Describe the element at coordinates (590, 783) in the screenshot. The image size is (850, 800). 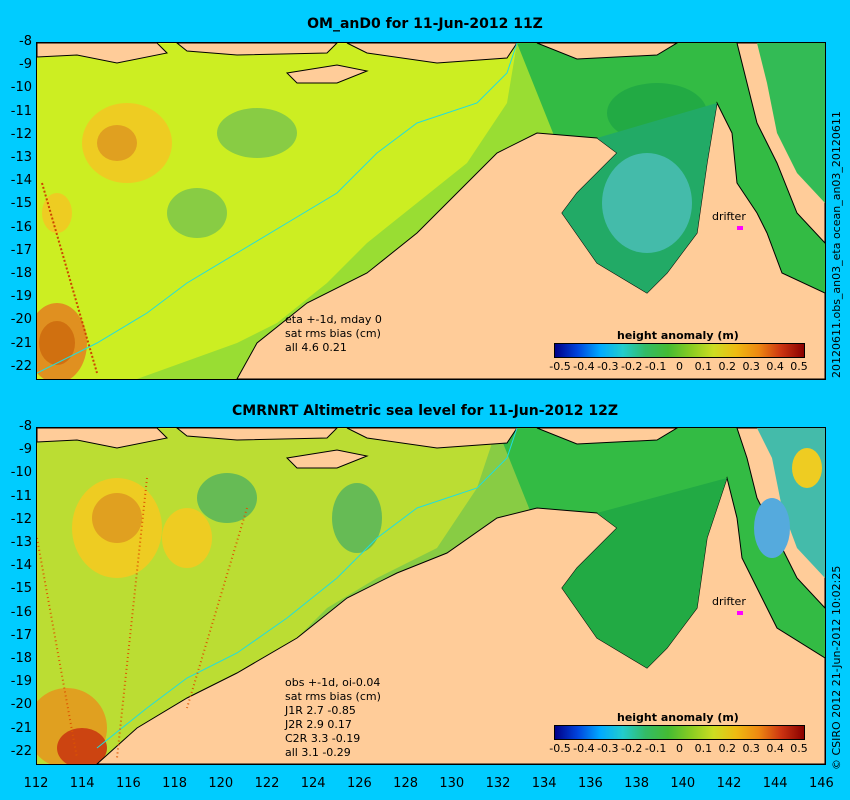
I see `x-tick-label: 136` at that location.